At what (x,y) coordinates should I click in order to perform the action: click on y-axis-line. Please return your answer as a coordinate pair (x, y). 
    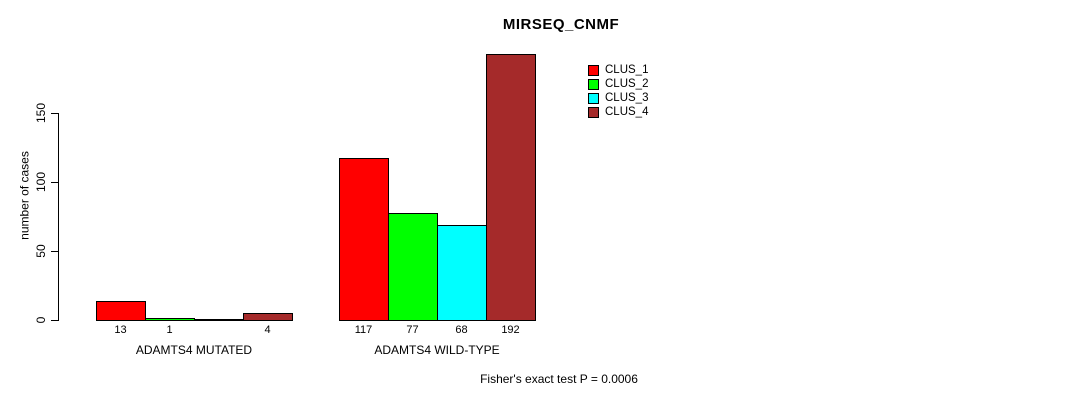
    Looking at the image, I should click on (58, 217).